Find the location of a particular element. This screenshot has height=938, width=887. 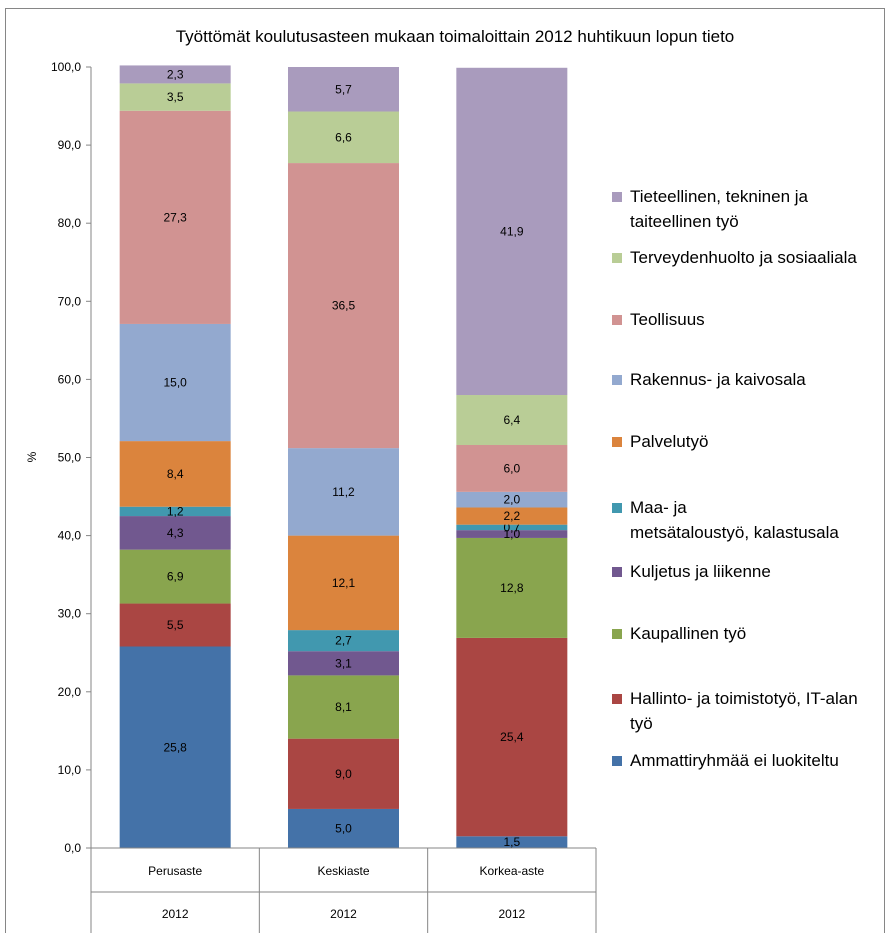

legend-label: Palvelutyö is located at coordinates (669, 441).